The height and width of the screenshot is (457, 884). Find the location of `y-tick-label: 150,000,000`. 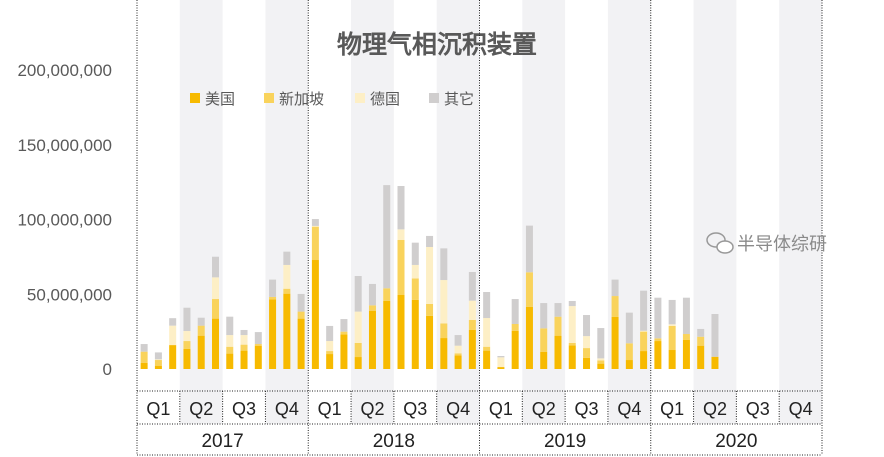

y-tick-label: 150,000,000 is located at coordinates (64, 145).